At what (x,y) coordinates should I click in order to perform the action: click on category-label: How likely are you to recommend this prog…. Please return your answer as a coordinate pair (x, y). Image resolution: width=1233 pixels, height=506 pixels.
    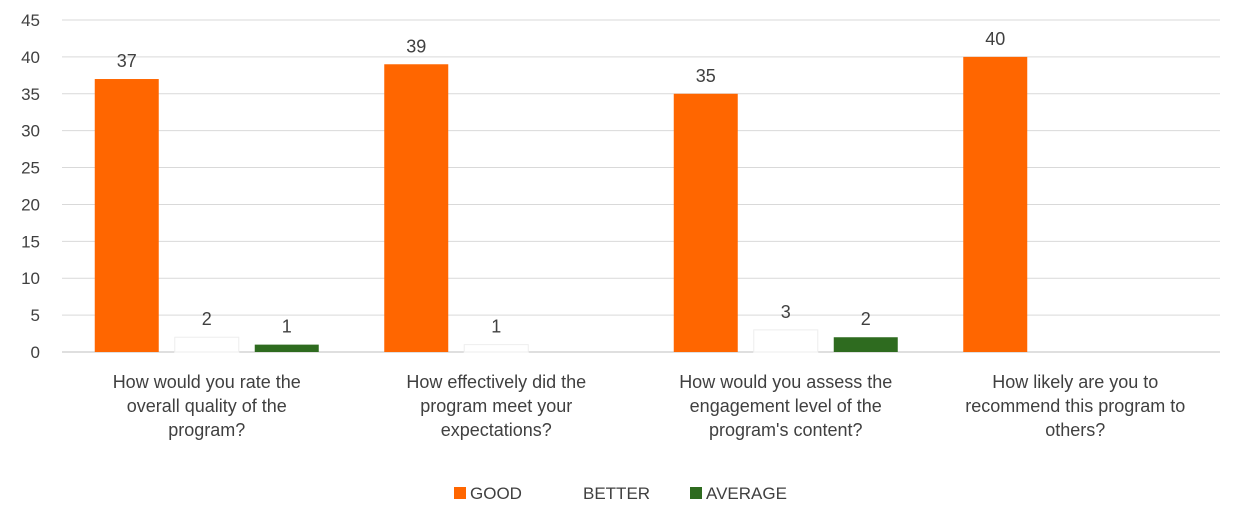
    Looking at the image, I should click on (1075, 406).